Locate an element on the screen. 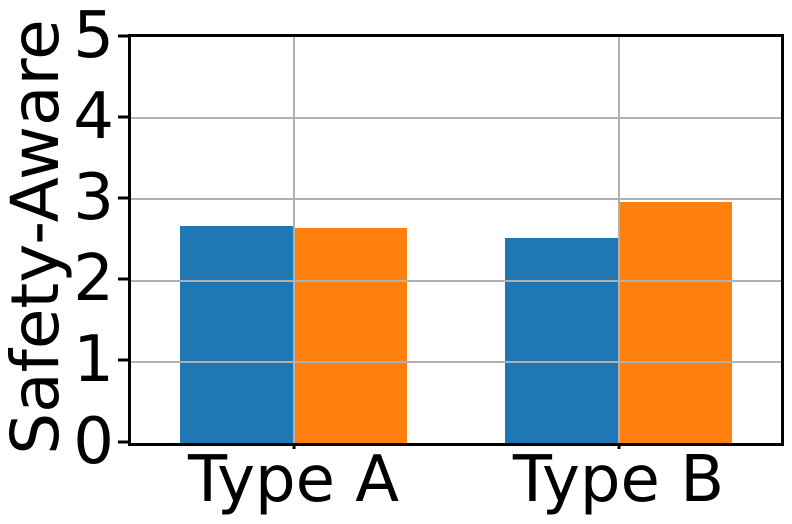 The height and width of the screenshot is (524, 792). x-category-label: Type B is located at coordinates (618, 480).